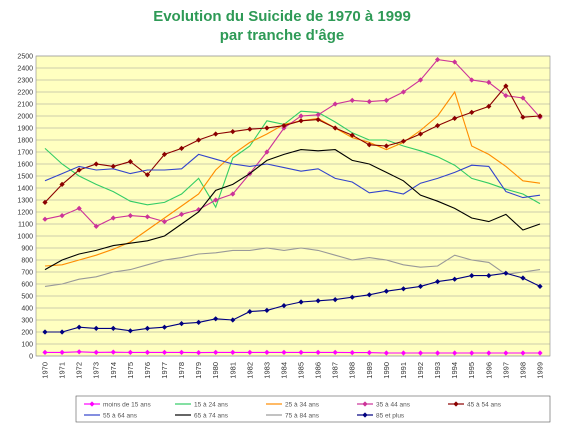 This screenshot has height=443, width=564. I want to click on y-tick-label: 1600, so click(25, 165).